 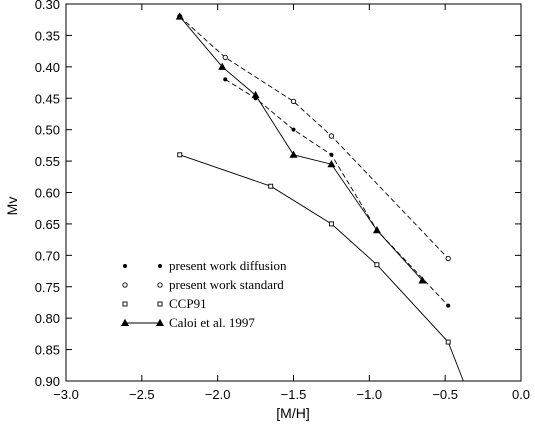 I want to click on x-tick-label: −0.5, so click(x=445, y=394).